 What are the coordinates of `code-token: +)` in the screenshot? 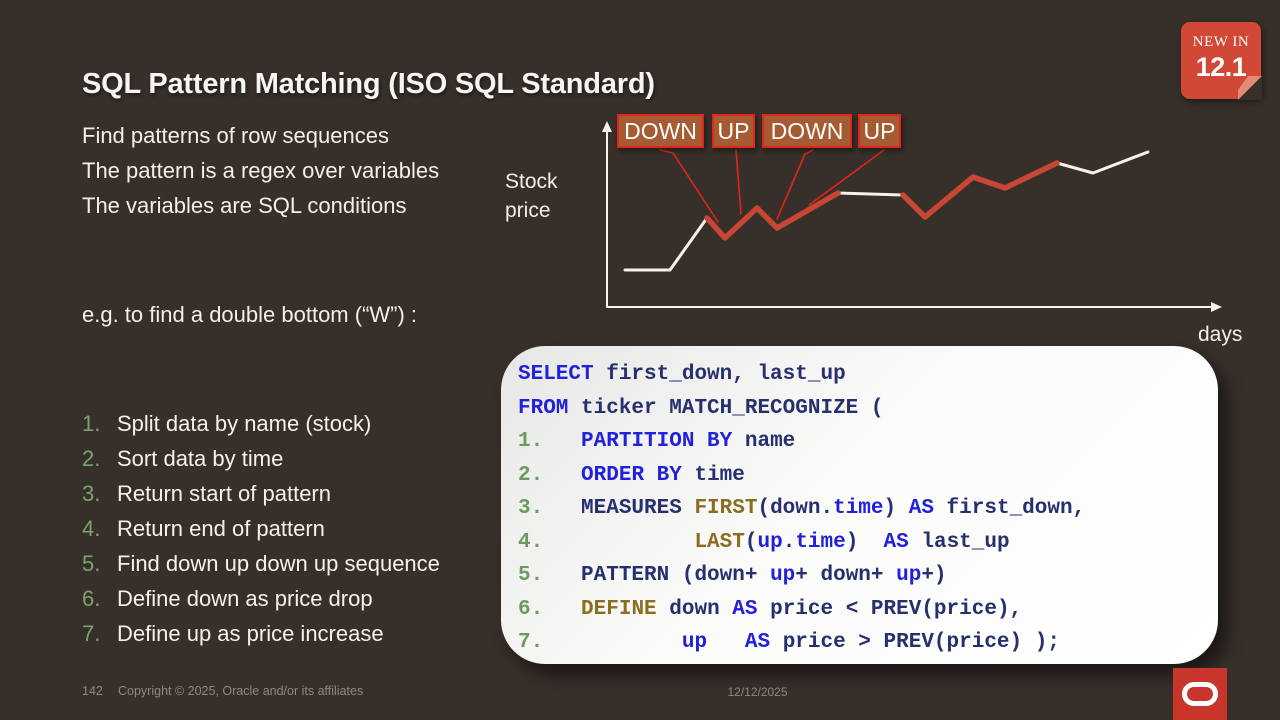 It's located at (934, 575).